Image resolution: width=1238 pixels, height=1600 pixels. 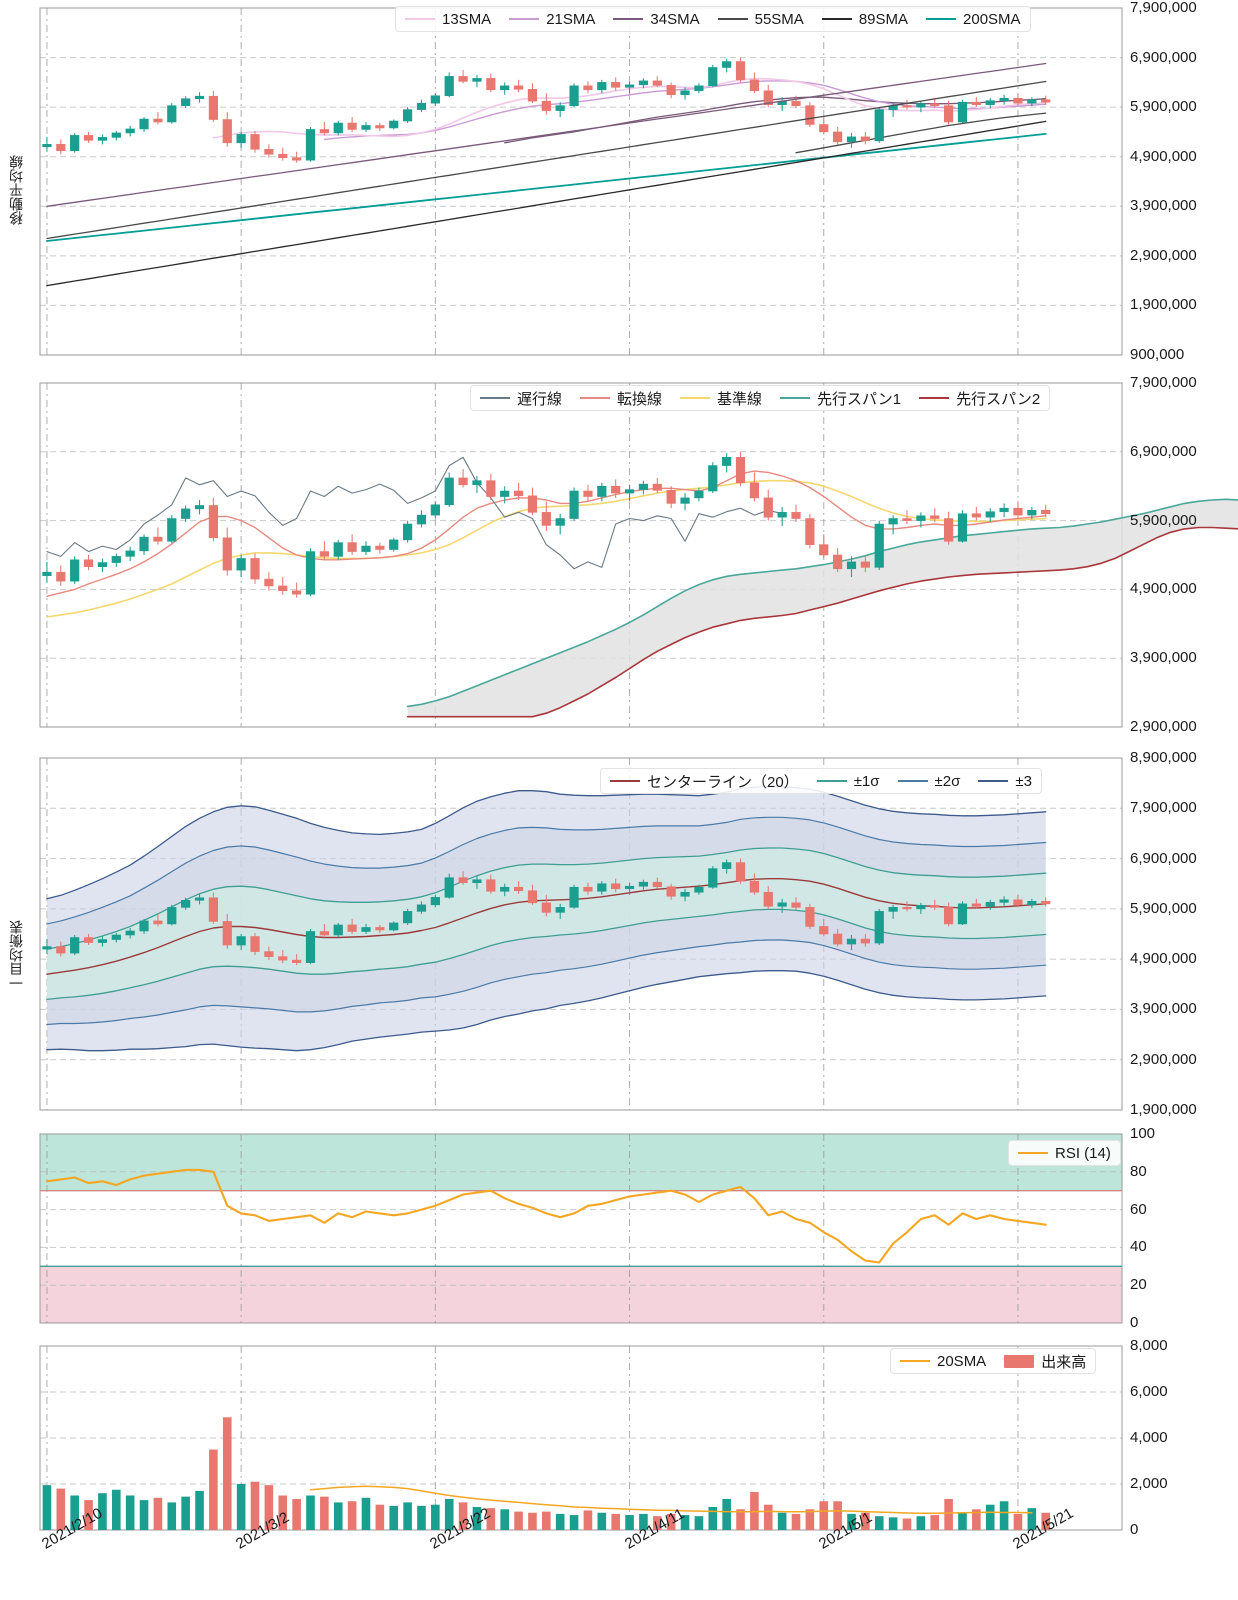 I want to click on legend-item: ±3, so click(x=1005, y=781).